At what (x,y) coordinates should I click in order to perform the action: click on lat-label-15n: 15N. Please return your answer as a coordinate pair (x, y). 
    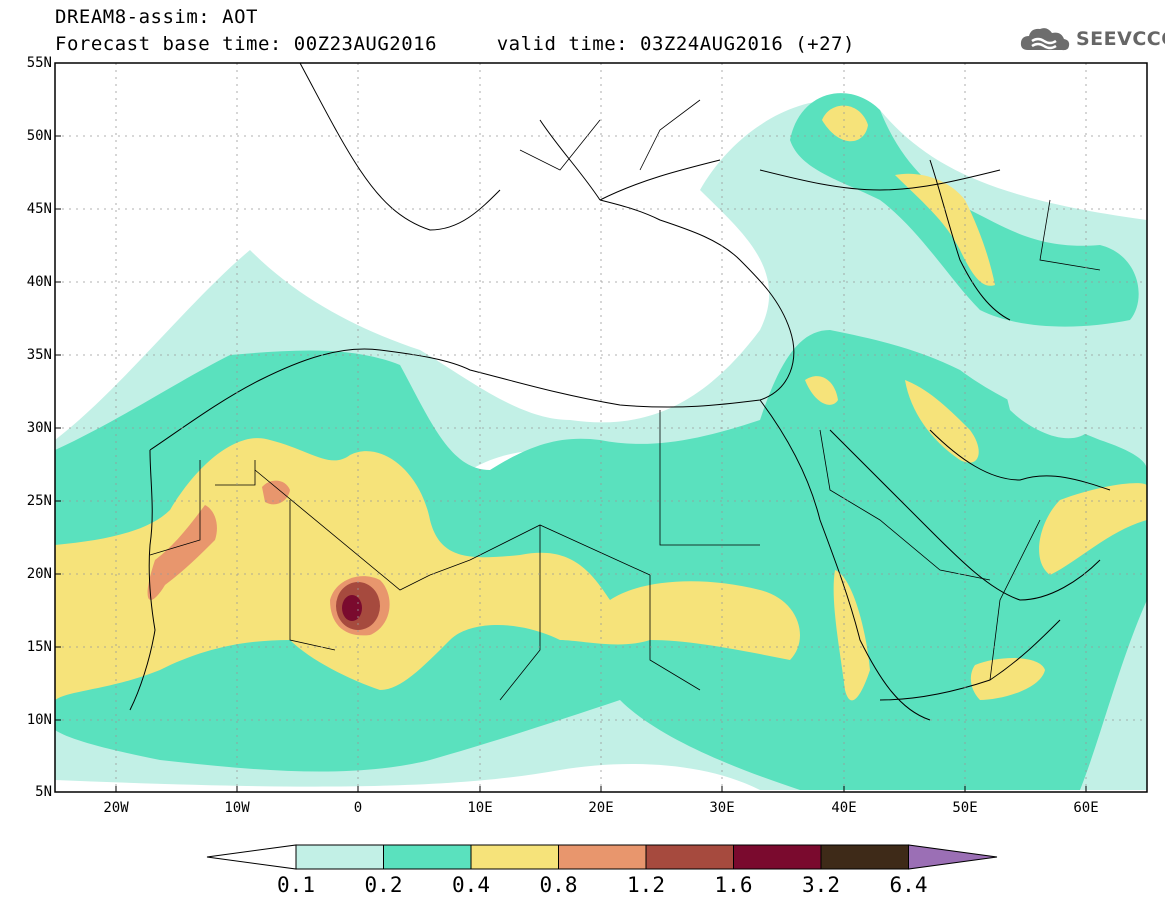
    Looking at the image, I should click on (39, 647).